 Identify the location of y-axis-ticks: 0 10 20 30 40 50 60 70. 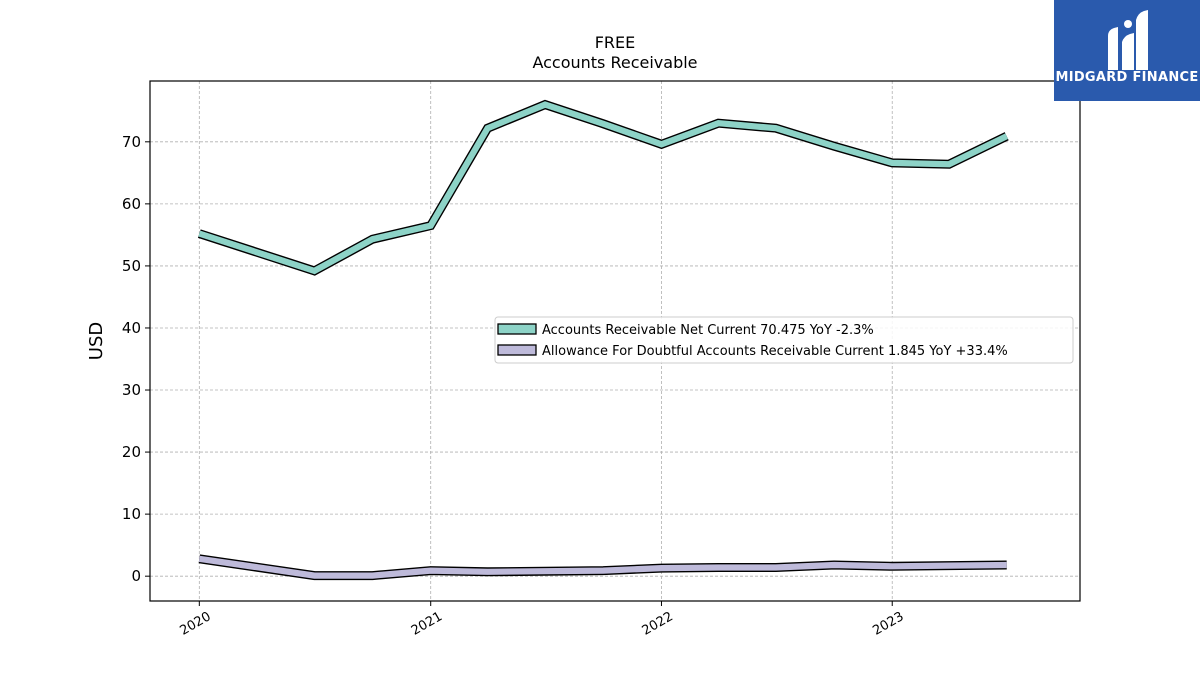
(136, 359).